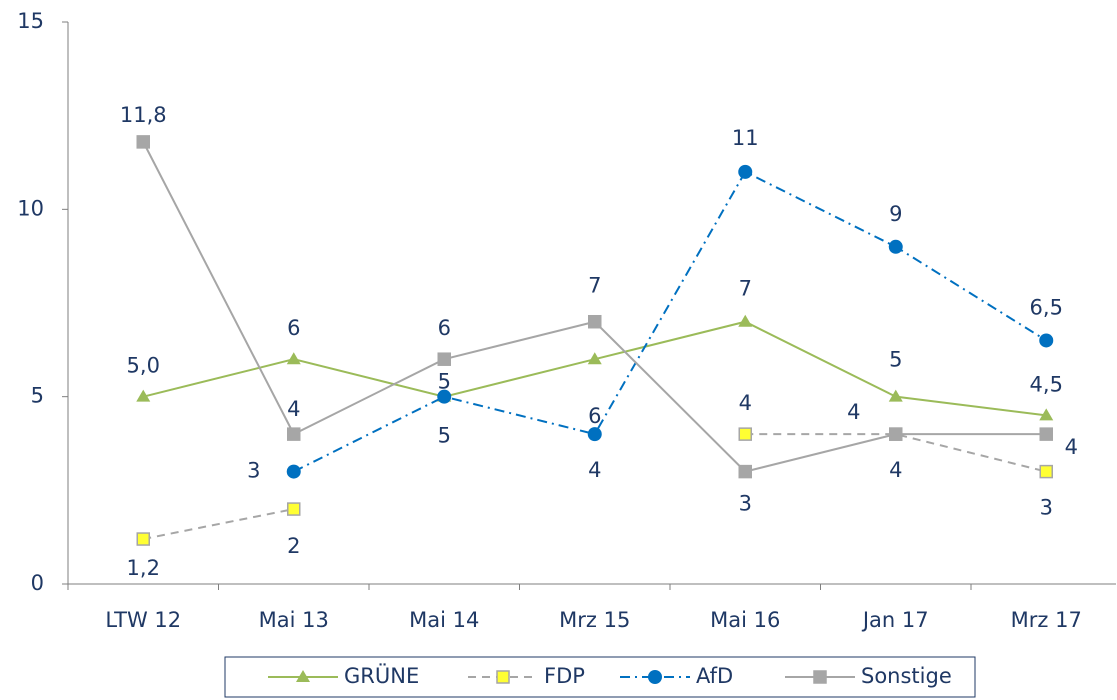 The height and width of the screenshot is (700, 1117). Describe the element at coordinates (906, 676) in the screenshot. I see `legend-label: Sonstige` at that location.